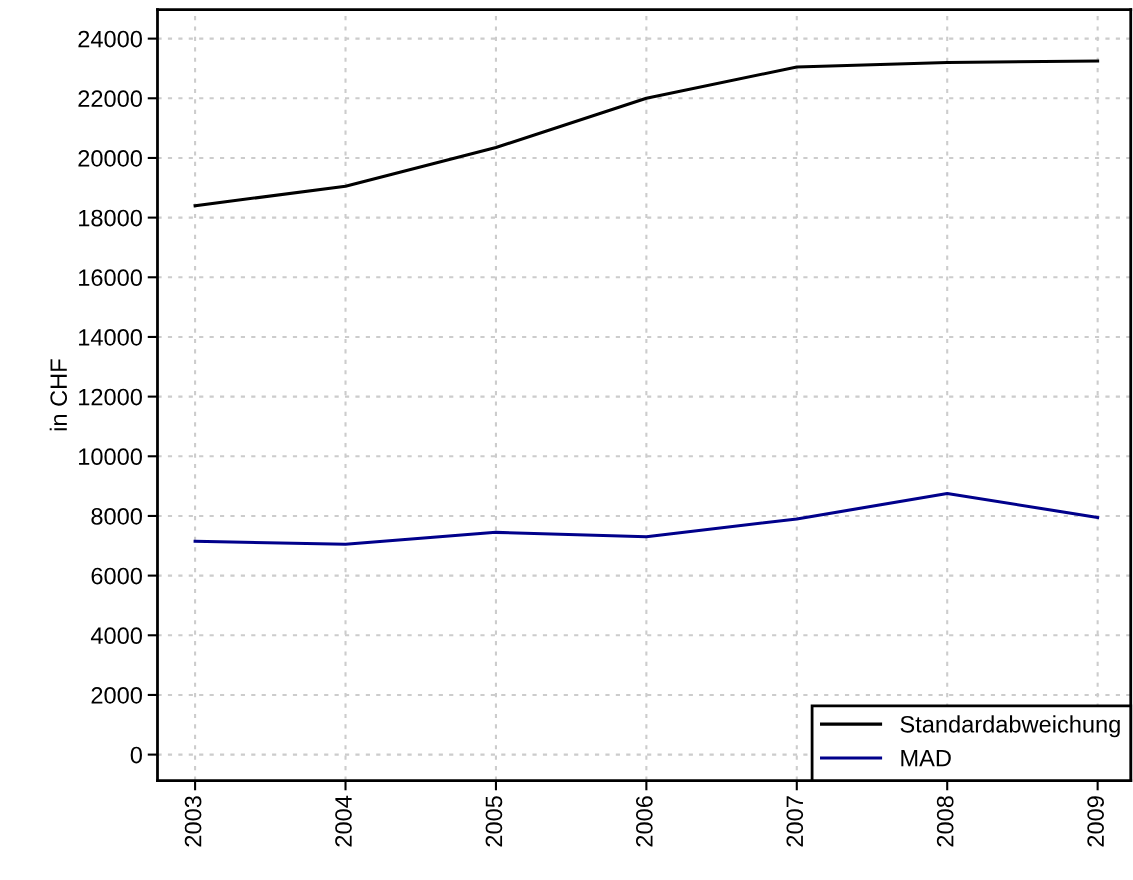  I want to click on x-tick-label: 2003, so click(193, 821).